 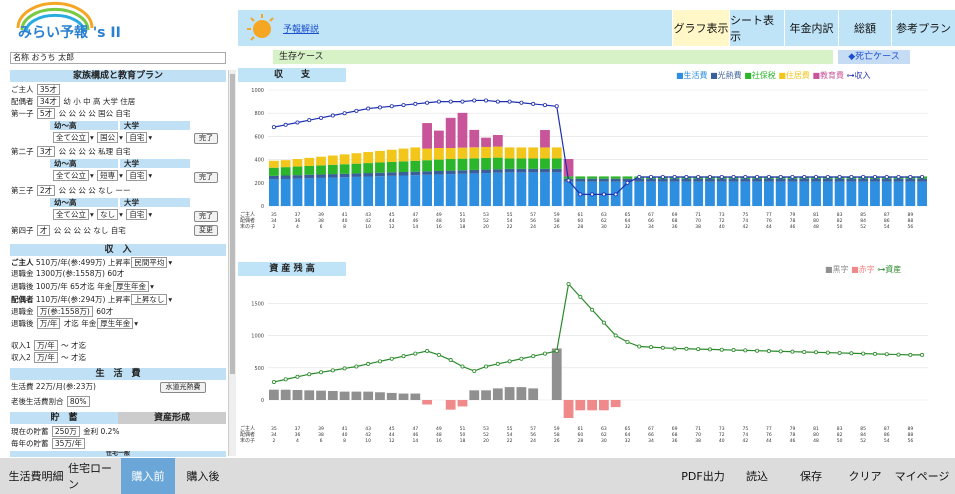 What do you see at coordinates (65, 431) in the screenshot?
I see `current-savings-row: 現在の貯蓄 250万 金利 0.2%` at bounding box center [65, 431].